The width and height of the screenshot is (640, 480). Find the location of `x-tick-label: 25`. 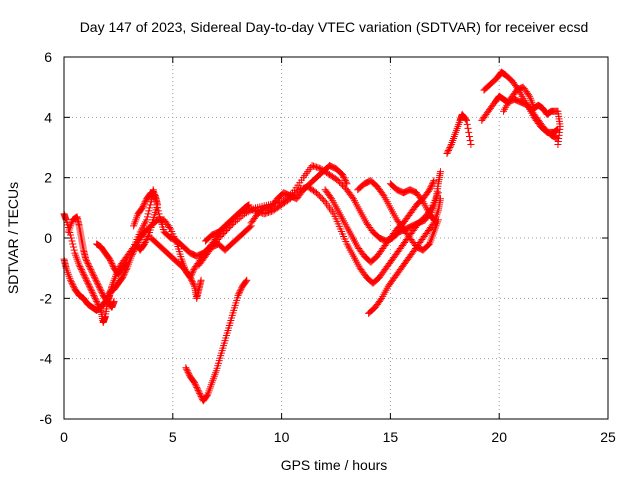

x-tick-label: 25 is located at coordinates (608, 437).